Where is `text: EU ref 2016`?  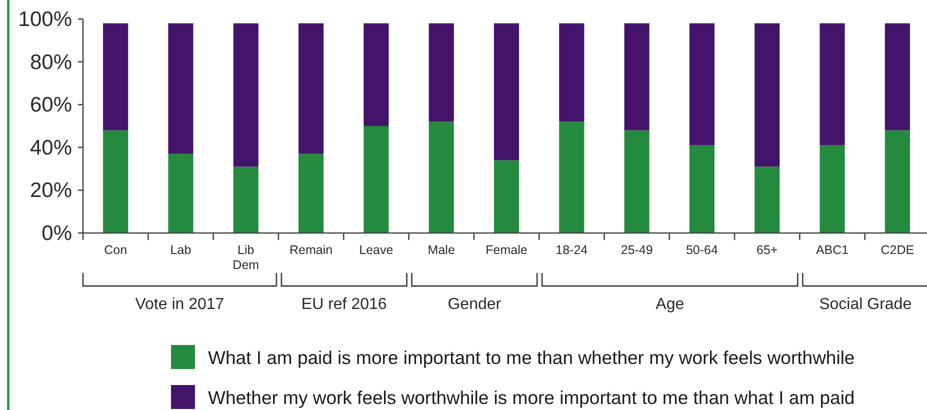 text: EU ref 2016 is located at coordinates (344, 304).